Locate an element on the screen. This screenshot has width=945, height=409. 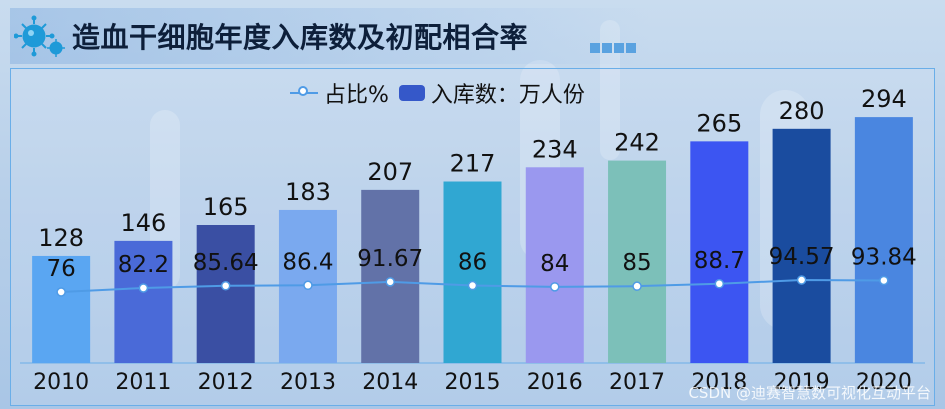
line-value-label: 82.2 is located at coordinates (143, 265).